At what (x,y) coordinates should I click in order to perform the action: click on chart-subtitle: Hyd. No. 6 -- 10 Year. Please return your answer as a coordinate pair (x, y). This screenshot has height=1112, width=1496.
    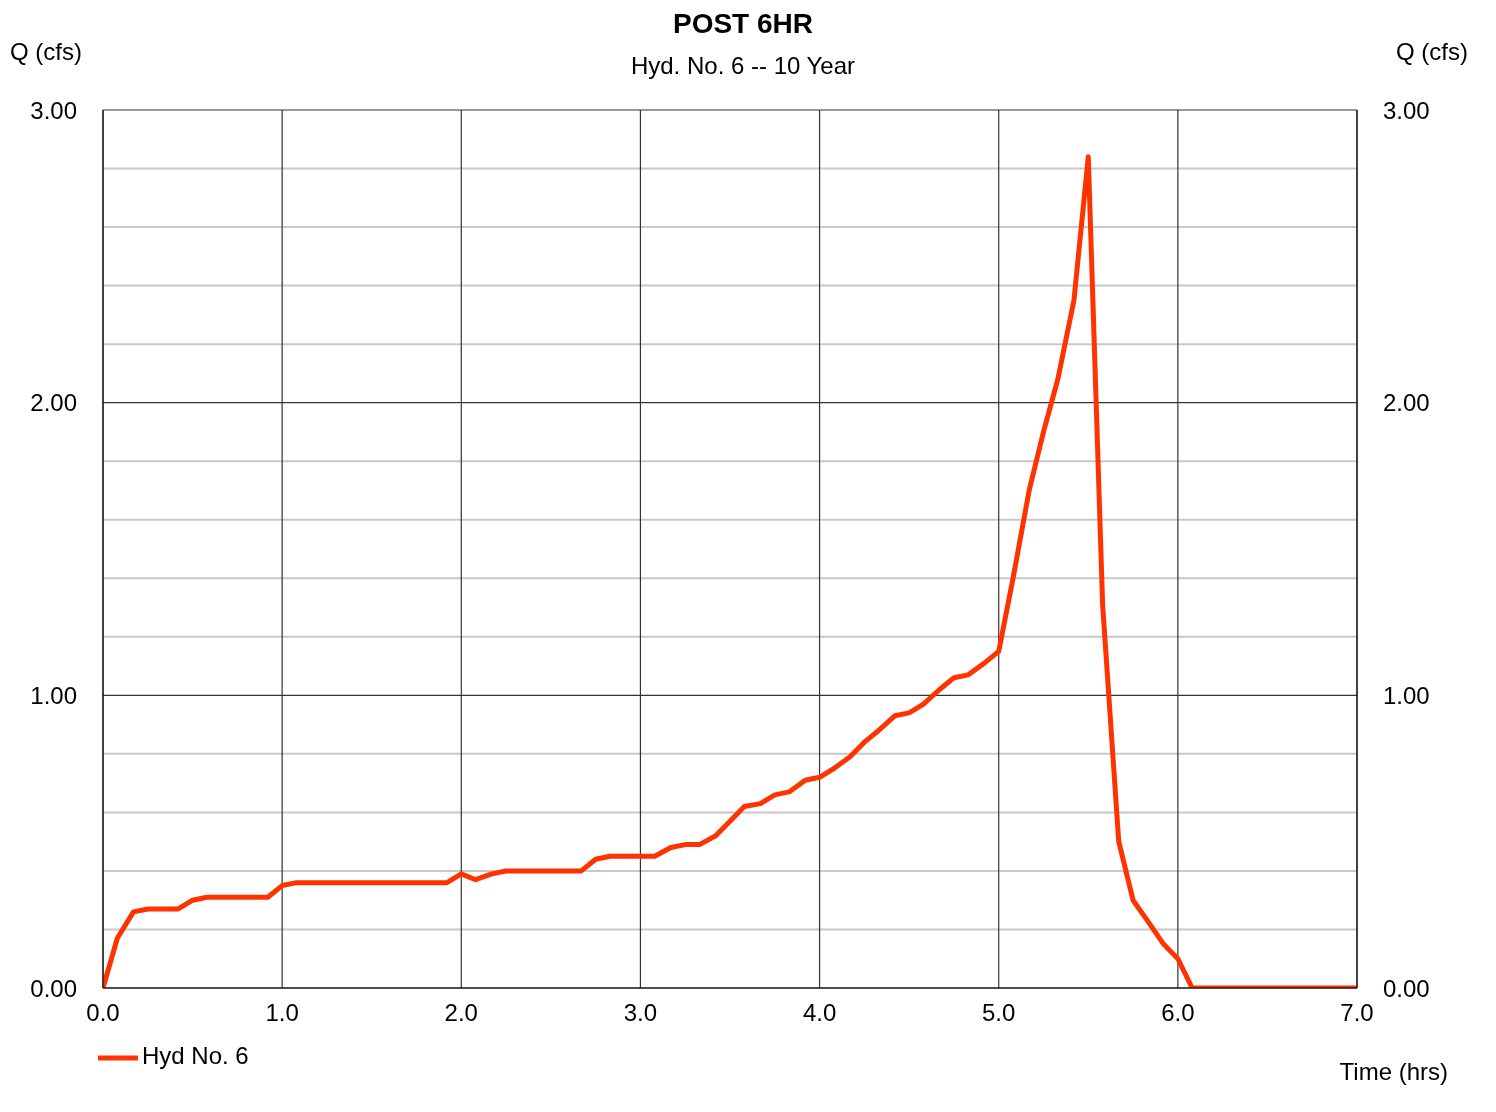
    Looking at the image, I should click on (743, 65).